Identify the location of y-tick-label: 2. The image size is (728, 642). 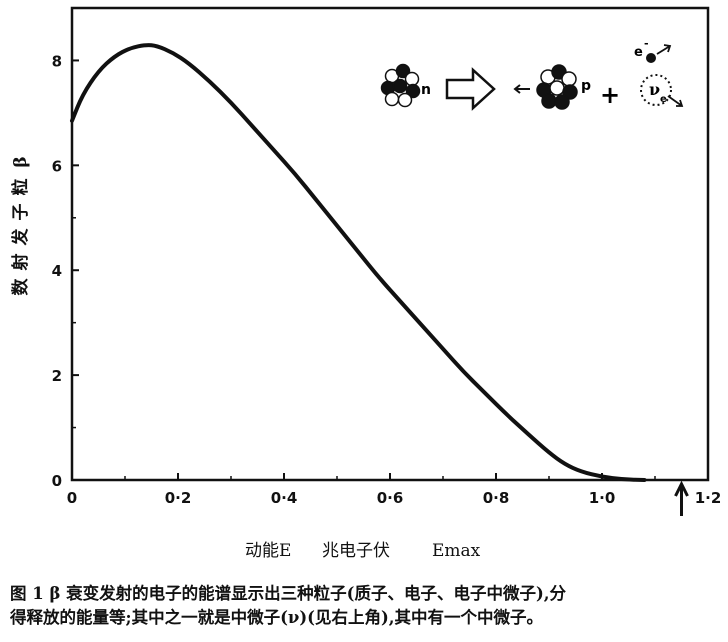
(57, 376).